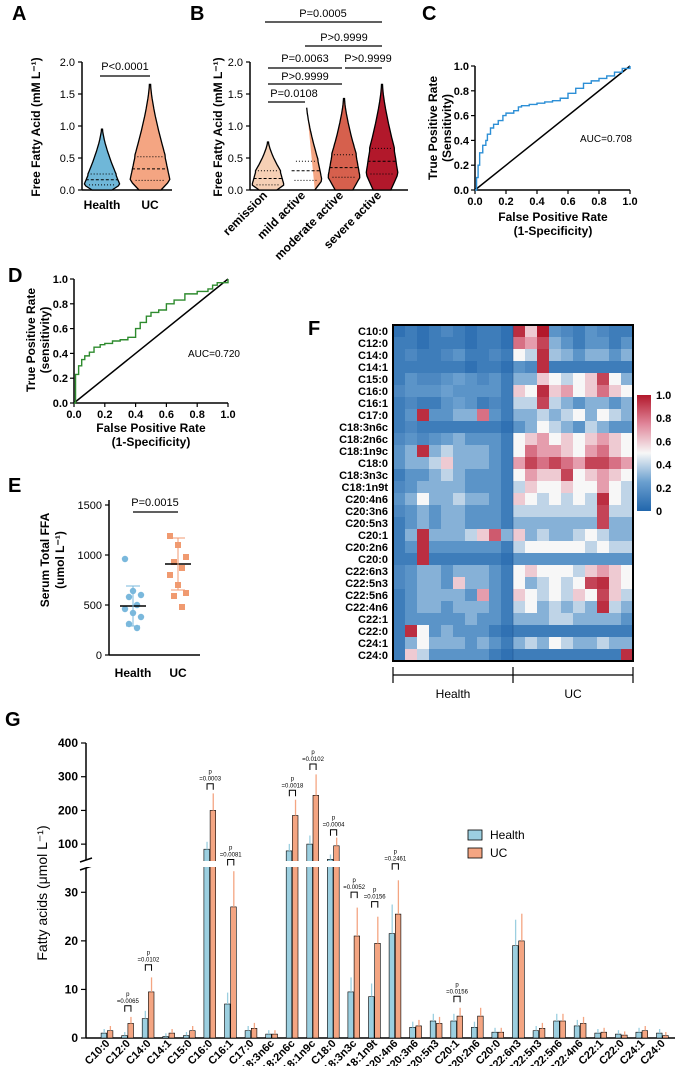 The height and width of the screenshot is (1066, 685). What do you see at coordinates (148, 961) in the screenshot?
I see `panel-g-sig-value: =0.0102` at bounding box center [148, 961].